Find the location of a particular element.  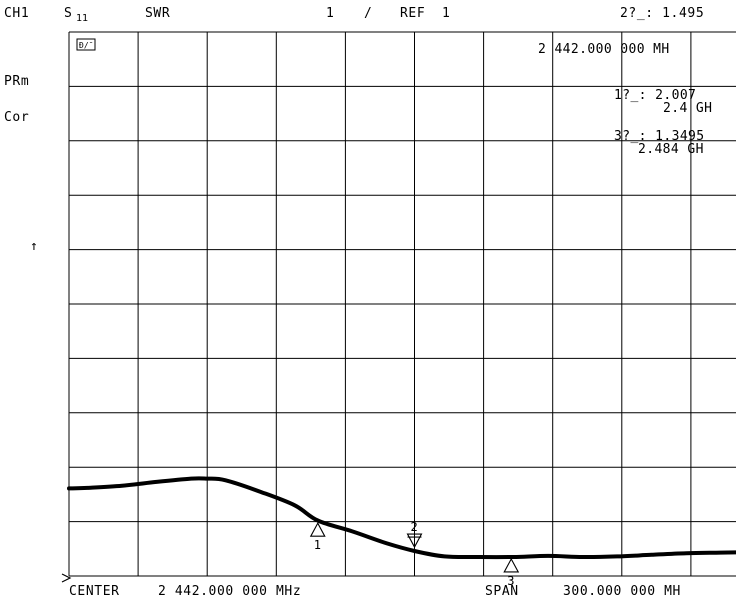

marker-1-symbol is located at coordinates (317, 529).